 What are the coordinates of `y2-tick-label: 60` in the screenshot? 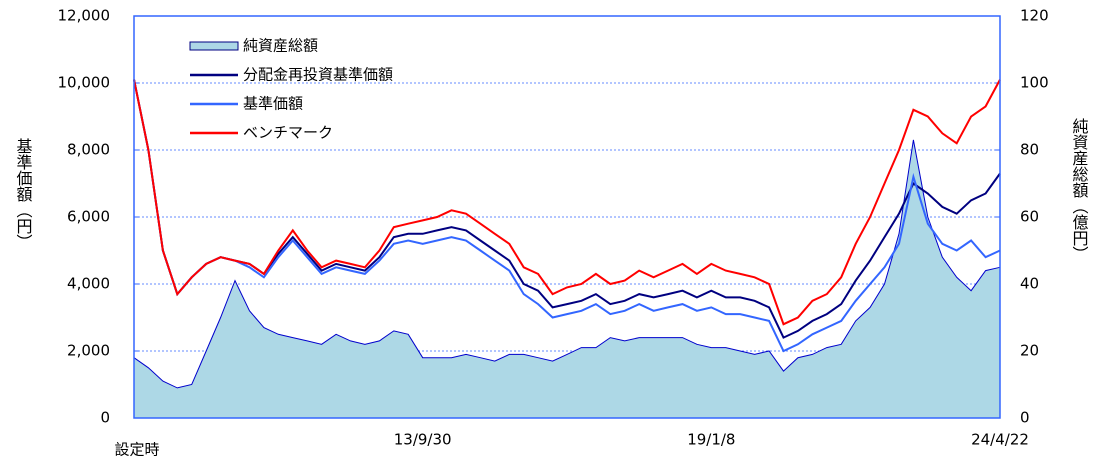 It's located at (1029, 217).